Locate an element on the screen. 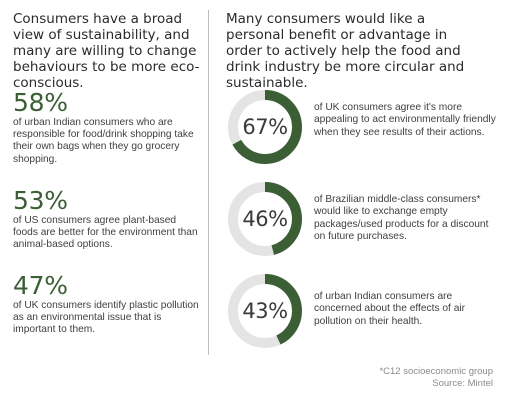 The width and height of the screenshot is (507, 400). stat-value: 58% is located at coordinates (40, 102).